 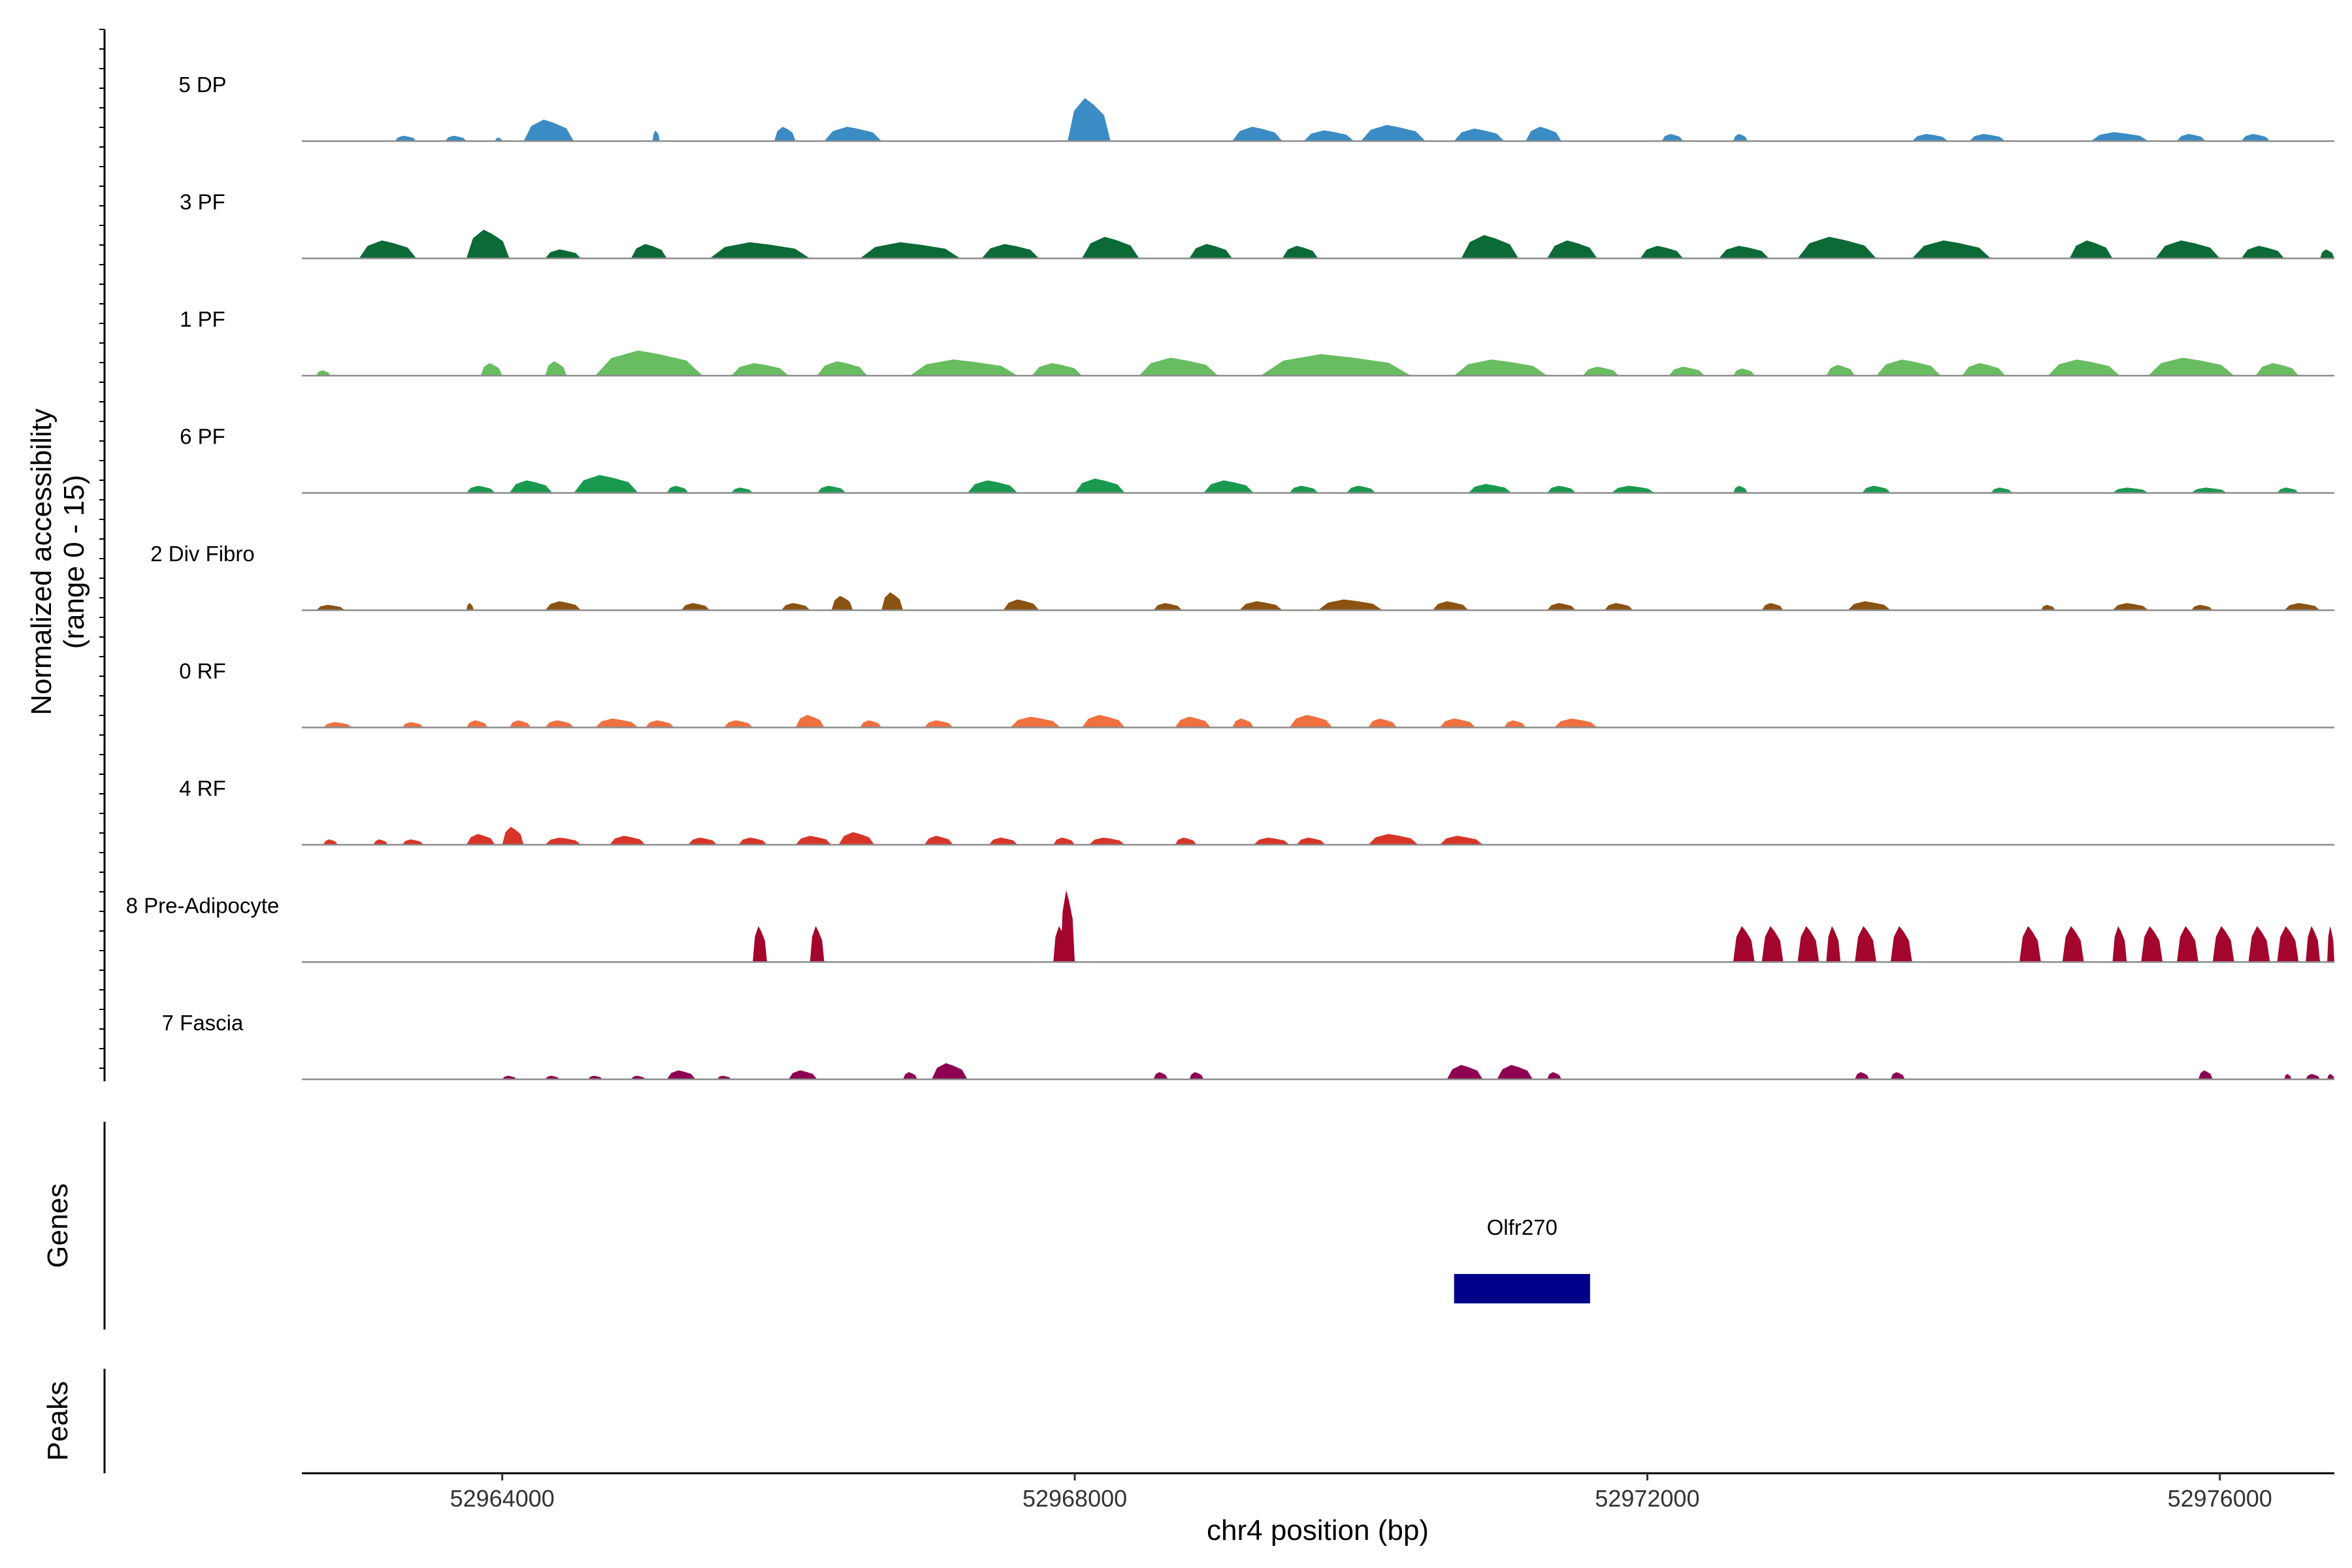 I want to click on x-tick-label: 52972000, so click(x=1647, y=1498).